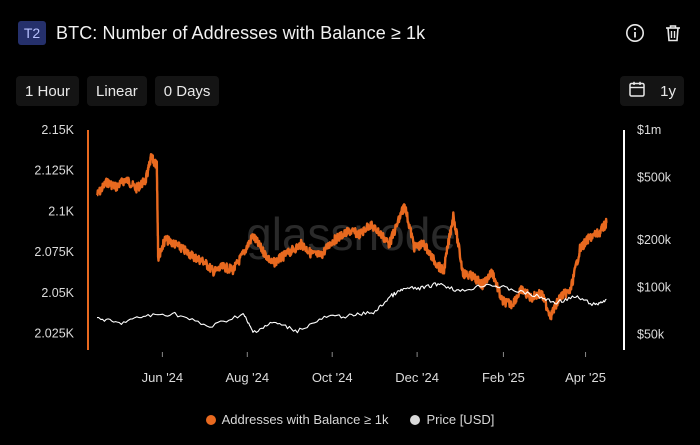  Describe the element at coordinates (460, 419) in the screenshot. I see `legend-label: Price [USD]` at that location.